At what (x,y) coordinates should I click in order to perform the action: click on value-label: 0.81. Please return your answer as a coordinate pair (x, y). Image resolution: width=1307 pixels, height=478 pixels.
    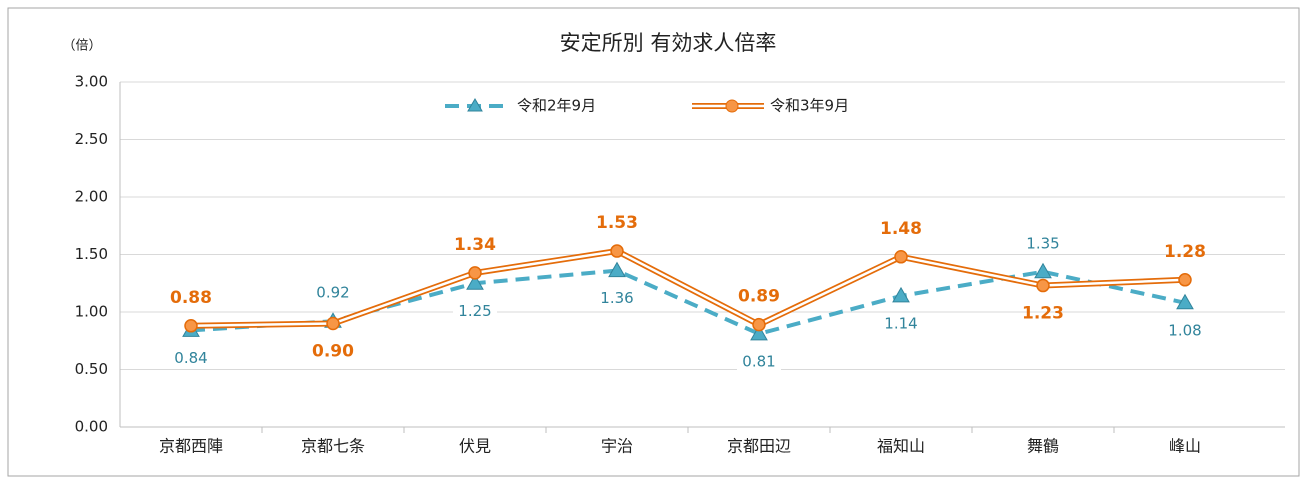
    Looking at the image, I should click on (758, 361).